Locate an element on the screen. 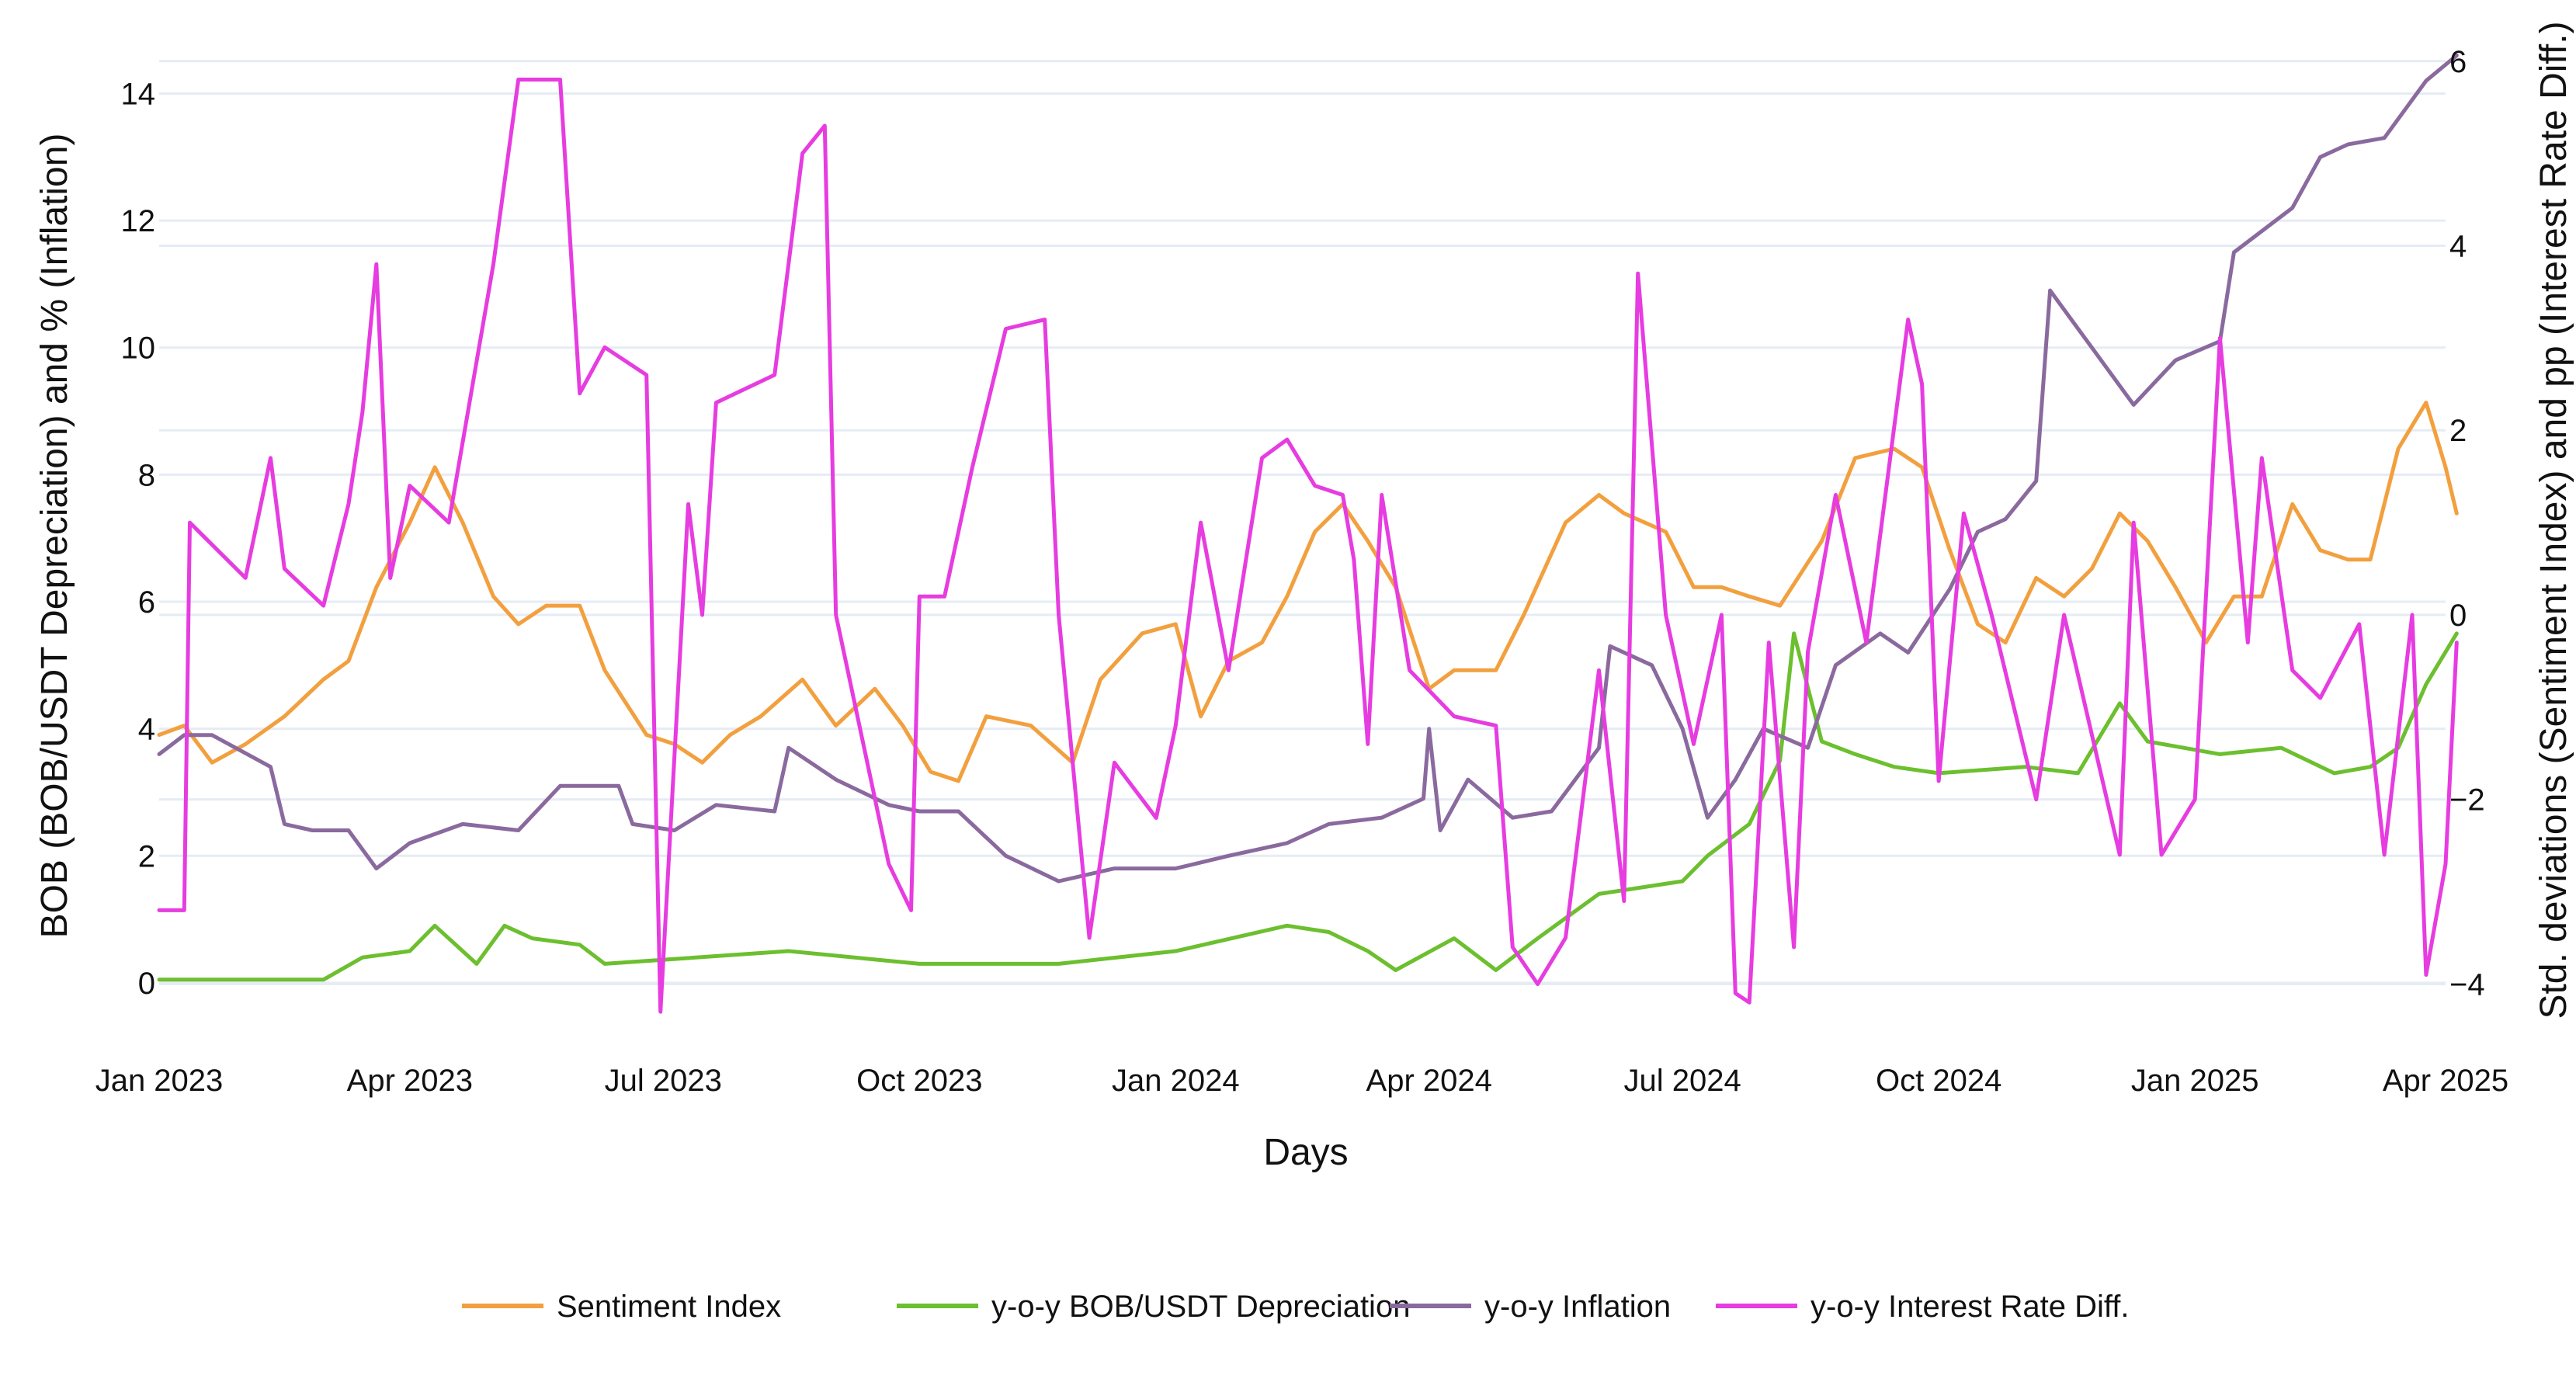 Image resolution: width=2576 pixels, height=1375 pixels. legend-label: y-o-y Inflation is located at coordinates (1577, 1307).